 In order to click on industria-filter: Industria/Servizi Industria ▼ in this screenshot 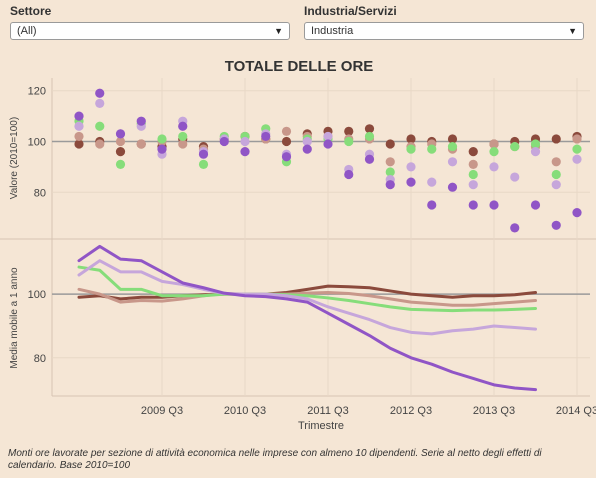, I will do `click(444, 22)`.